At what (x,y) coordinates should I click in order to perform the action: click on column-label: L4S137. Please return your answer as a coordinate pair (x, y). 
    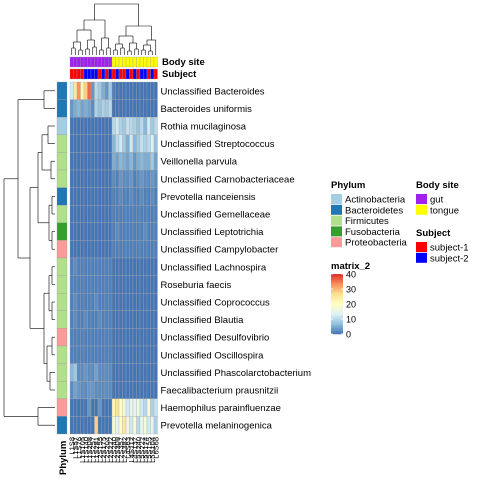
    Looking at the image, I should click on (134, 450).